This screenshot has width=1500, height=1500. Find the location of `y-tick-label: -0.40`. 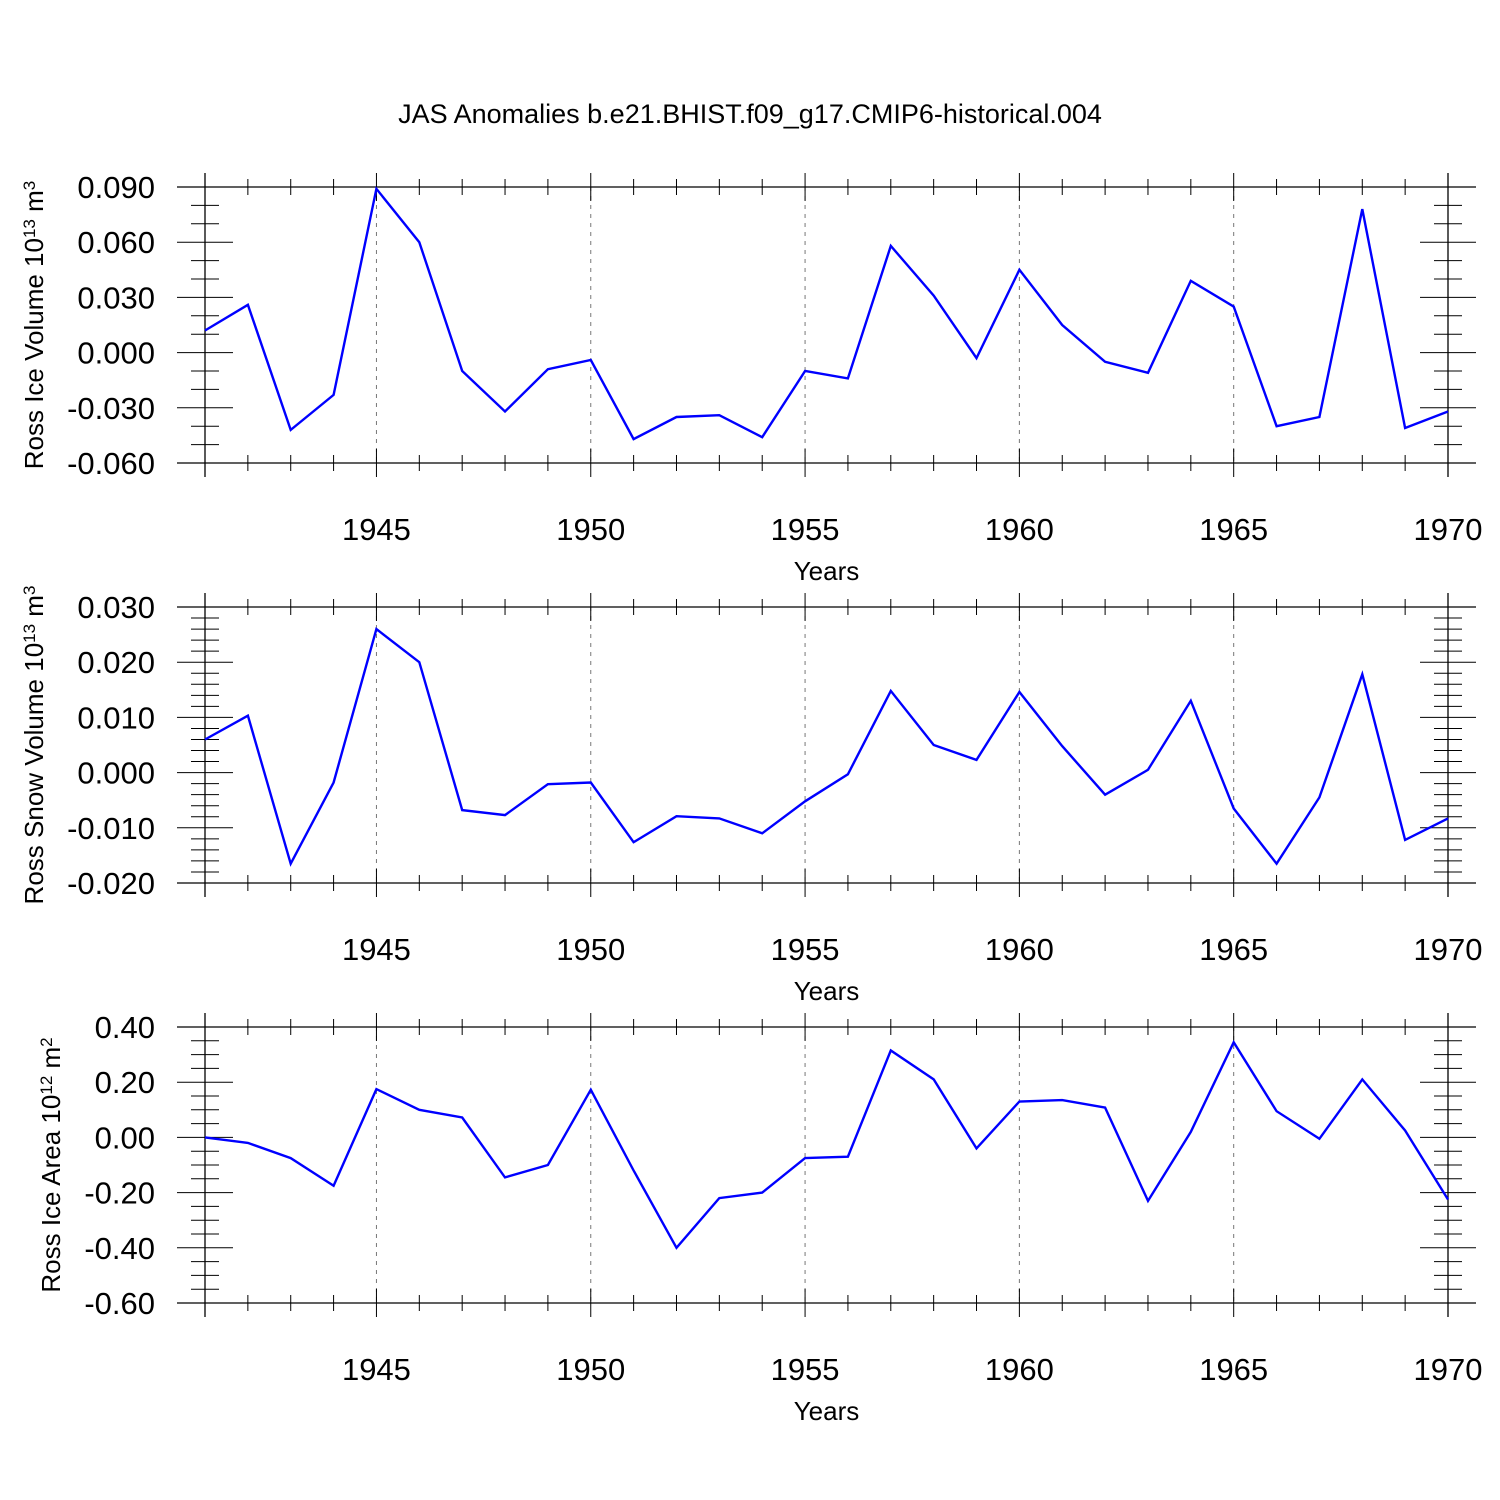

y-tick-label: -0.40 is located at coordinates (119, 1248).